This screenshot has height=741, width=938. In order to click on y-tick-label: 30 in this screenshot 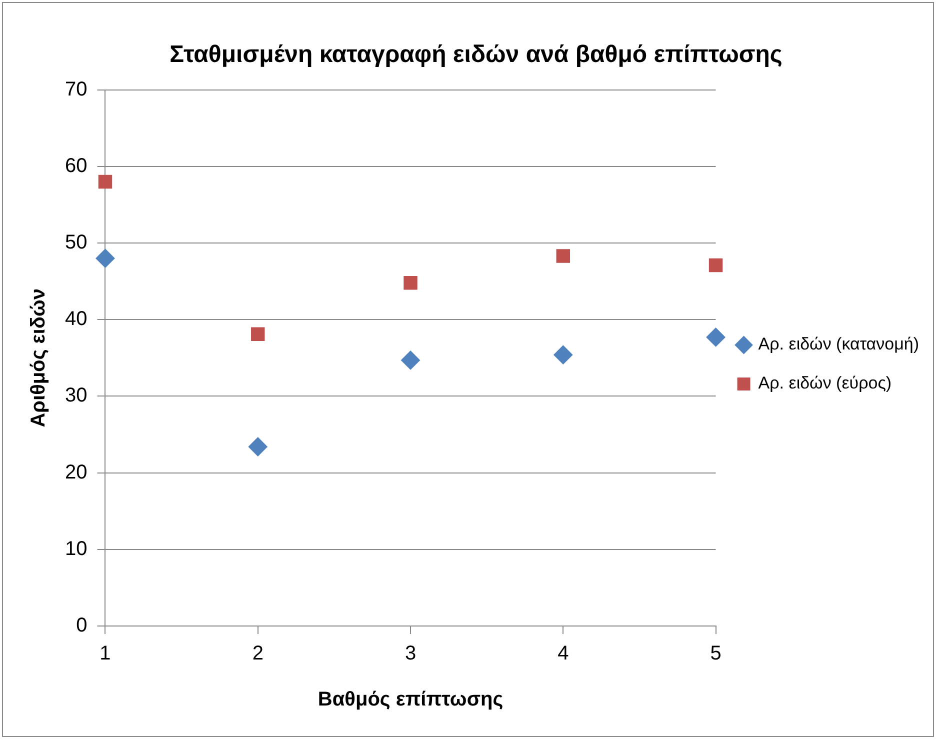, I will do `click(76, 395)`.